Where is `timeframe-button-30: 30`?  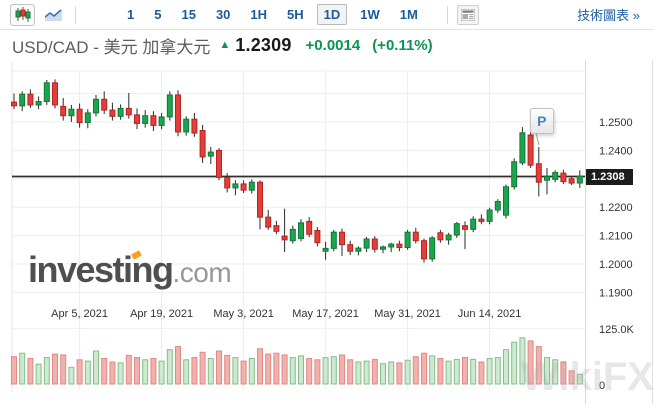
timeframe-button-30: 30 is located at coordinates (223, 14).